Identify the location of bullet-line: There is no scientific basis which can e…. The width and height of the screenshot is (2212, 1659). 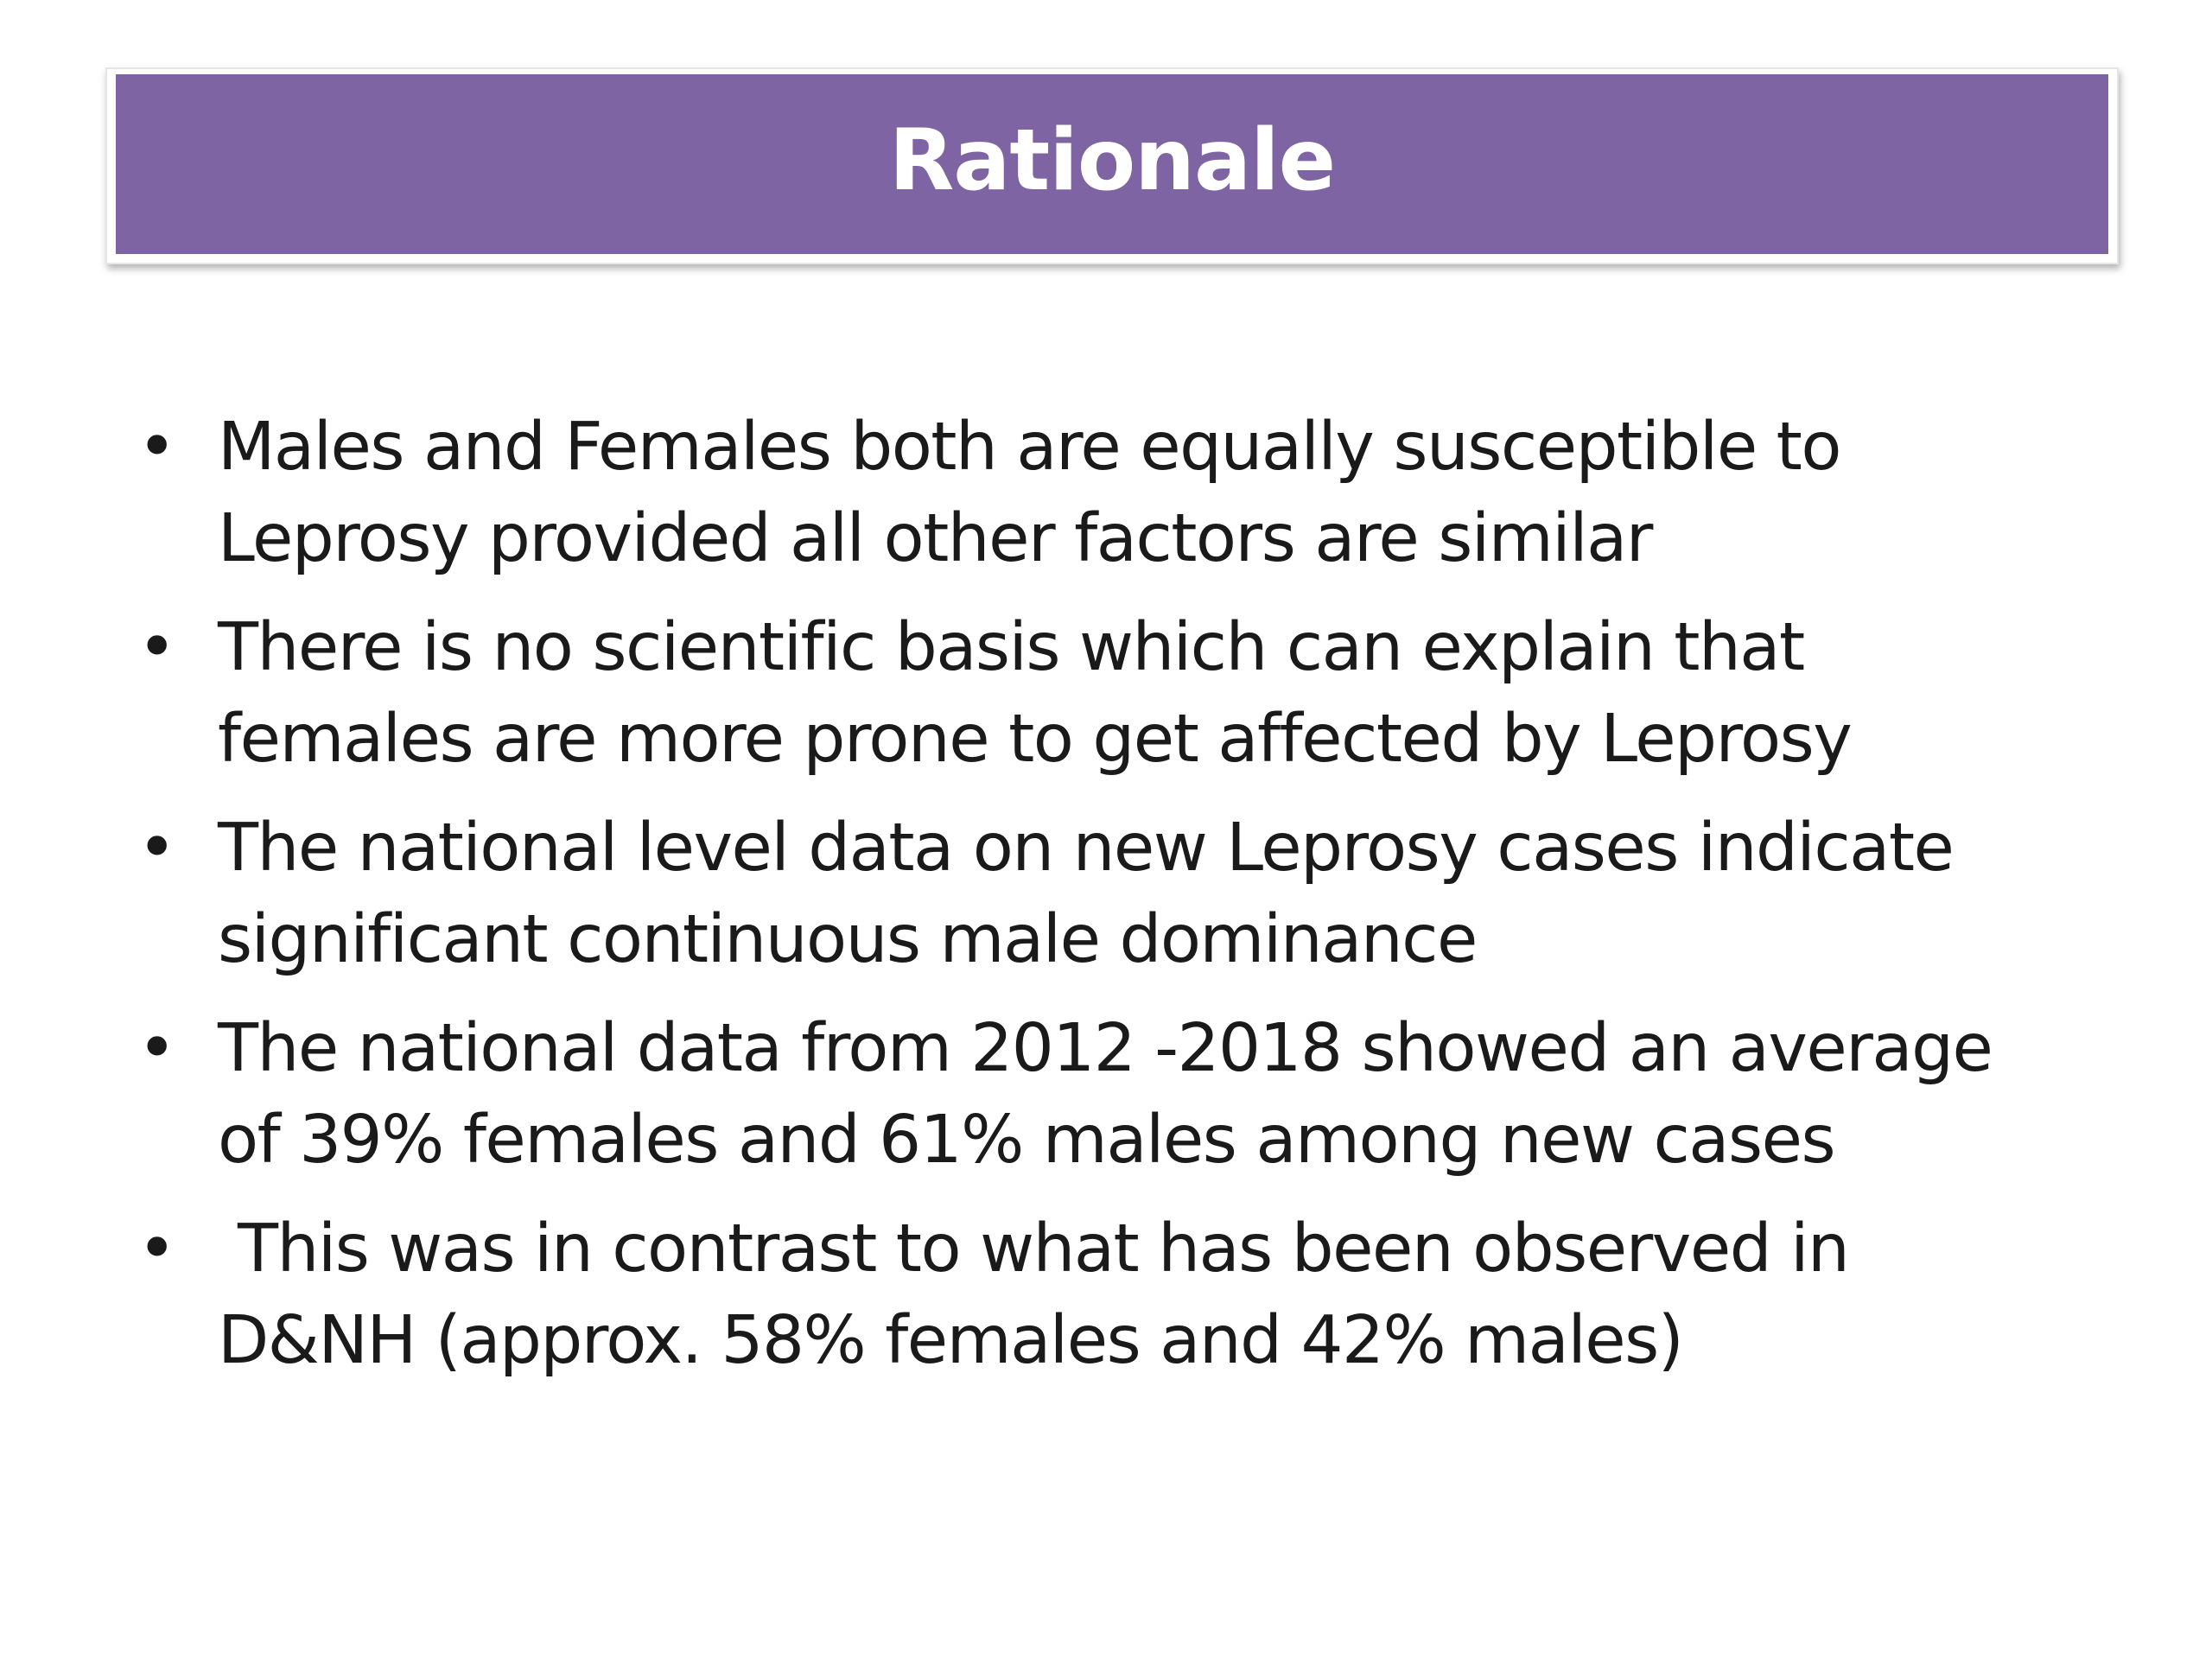
(1011, 647).